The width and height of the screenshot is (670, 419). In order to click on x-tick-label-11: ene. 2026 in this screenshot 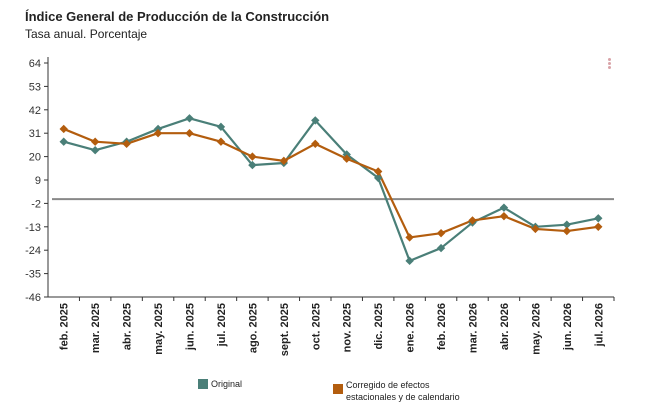, I will do `click(411, 328)`.